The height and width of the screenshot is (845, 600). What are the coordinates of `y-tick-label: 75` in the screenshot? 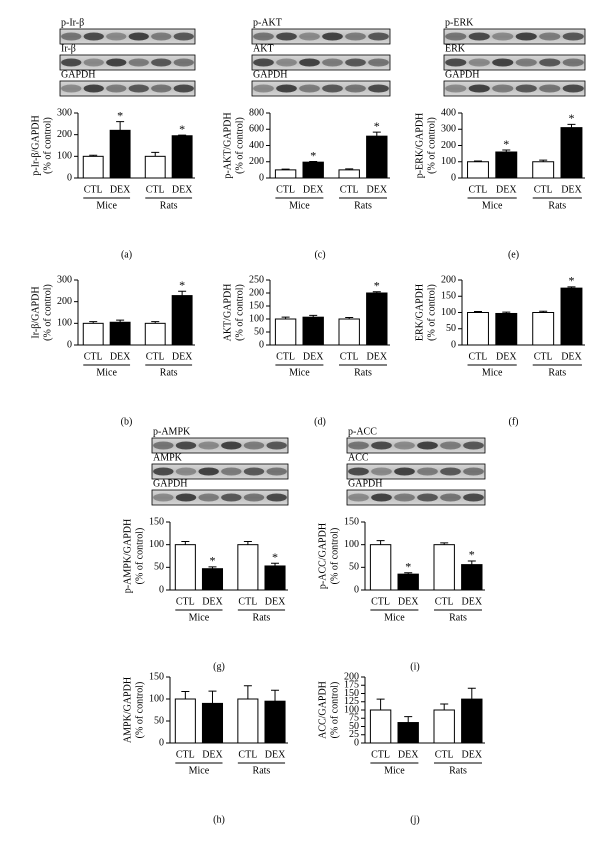 It's located at (354, 718).